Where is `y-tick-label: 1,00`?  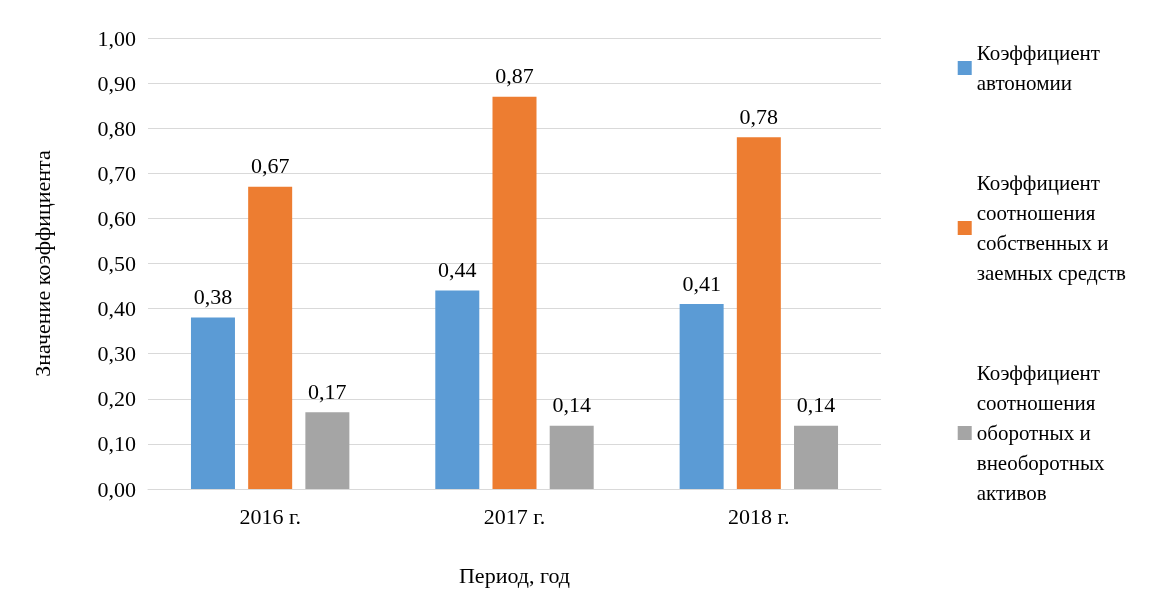 y-tick-label: 1,00 is located at coordinates (116, 38).